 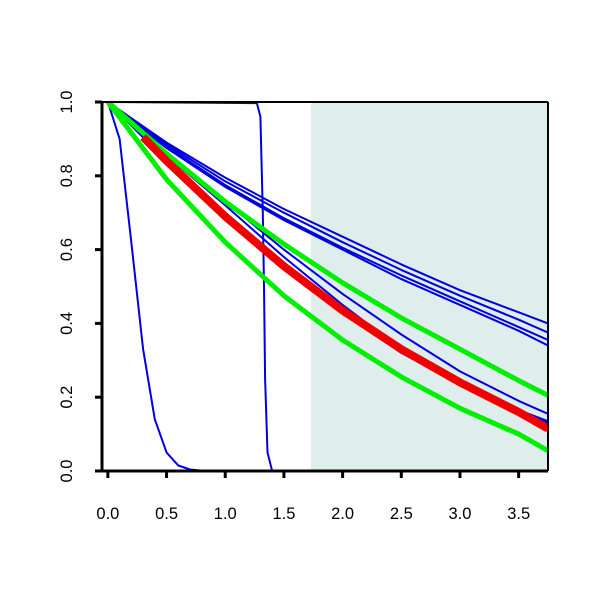 I want to click on y-tick-label: 1.0, so click(x=67, y=102).